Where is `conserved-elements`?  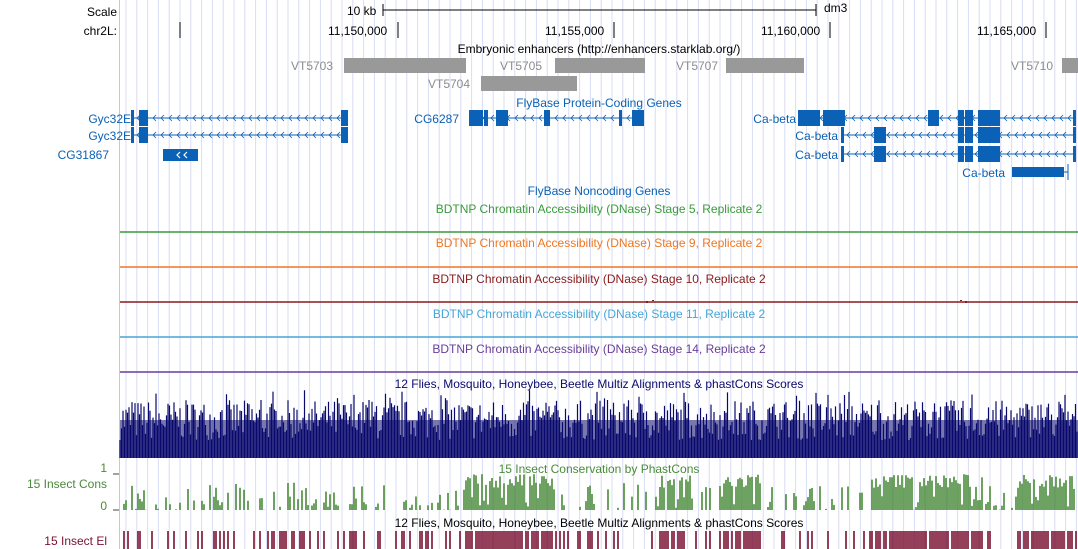
conserved-elements is located at coordinates (600, 540).